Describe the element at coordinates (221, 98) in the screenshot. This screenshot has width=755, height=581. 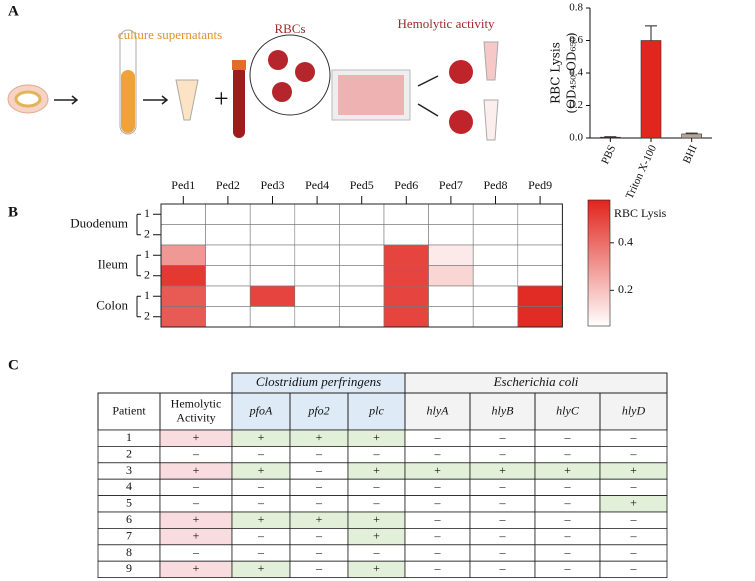
I see `plus: +` at that location.